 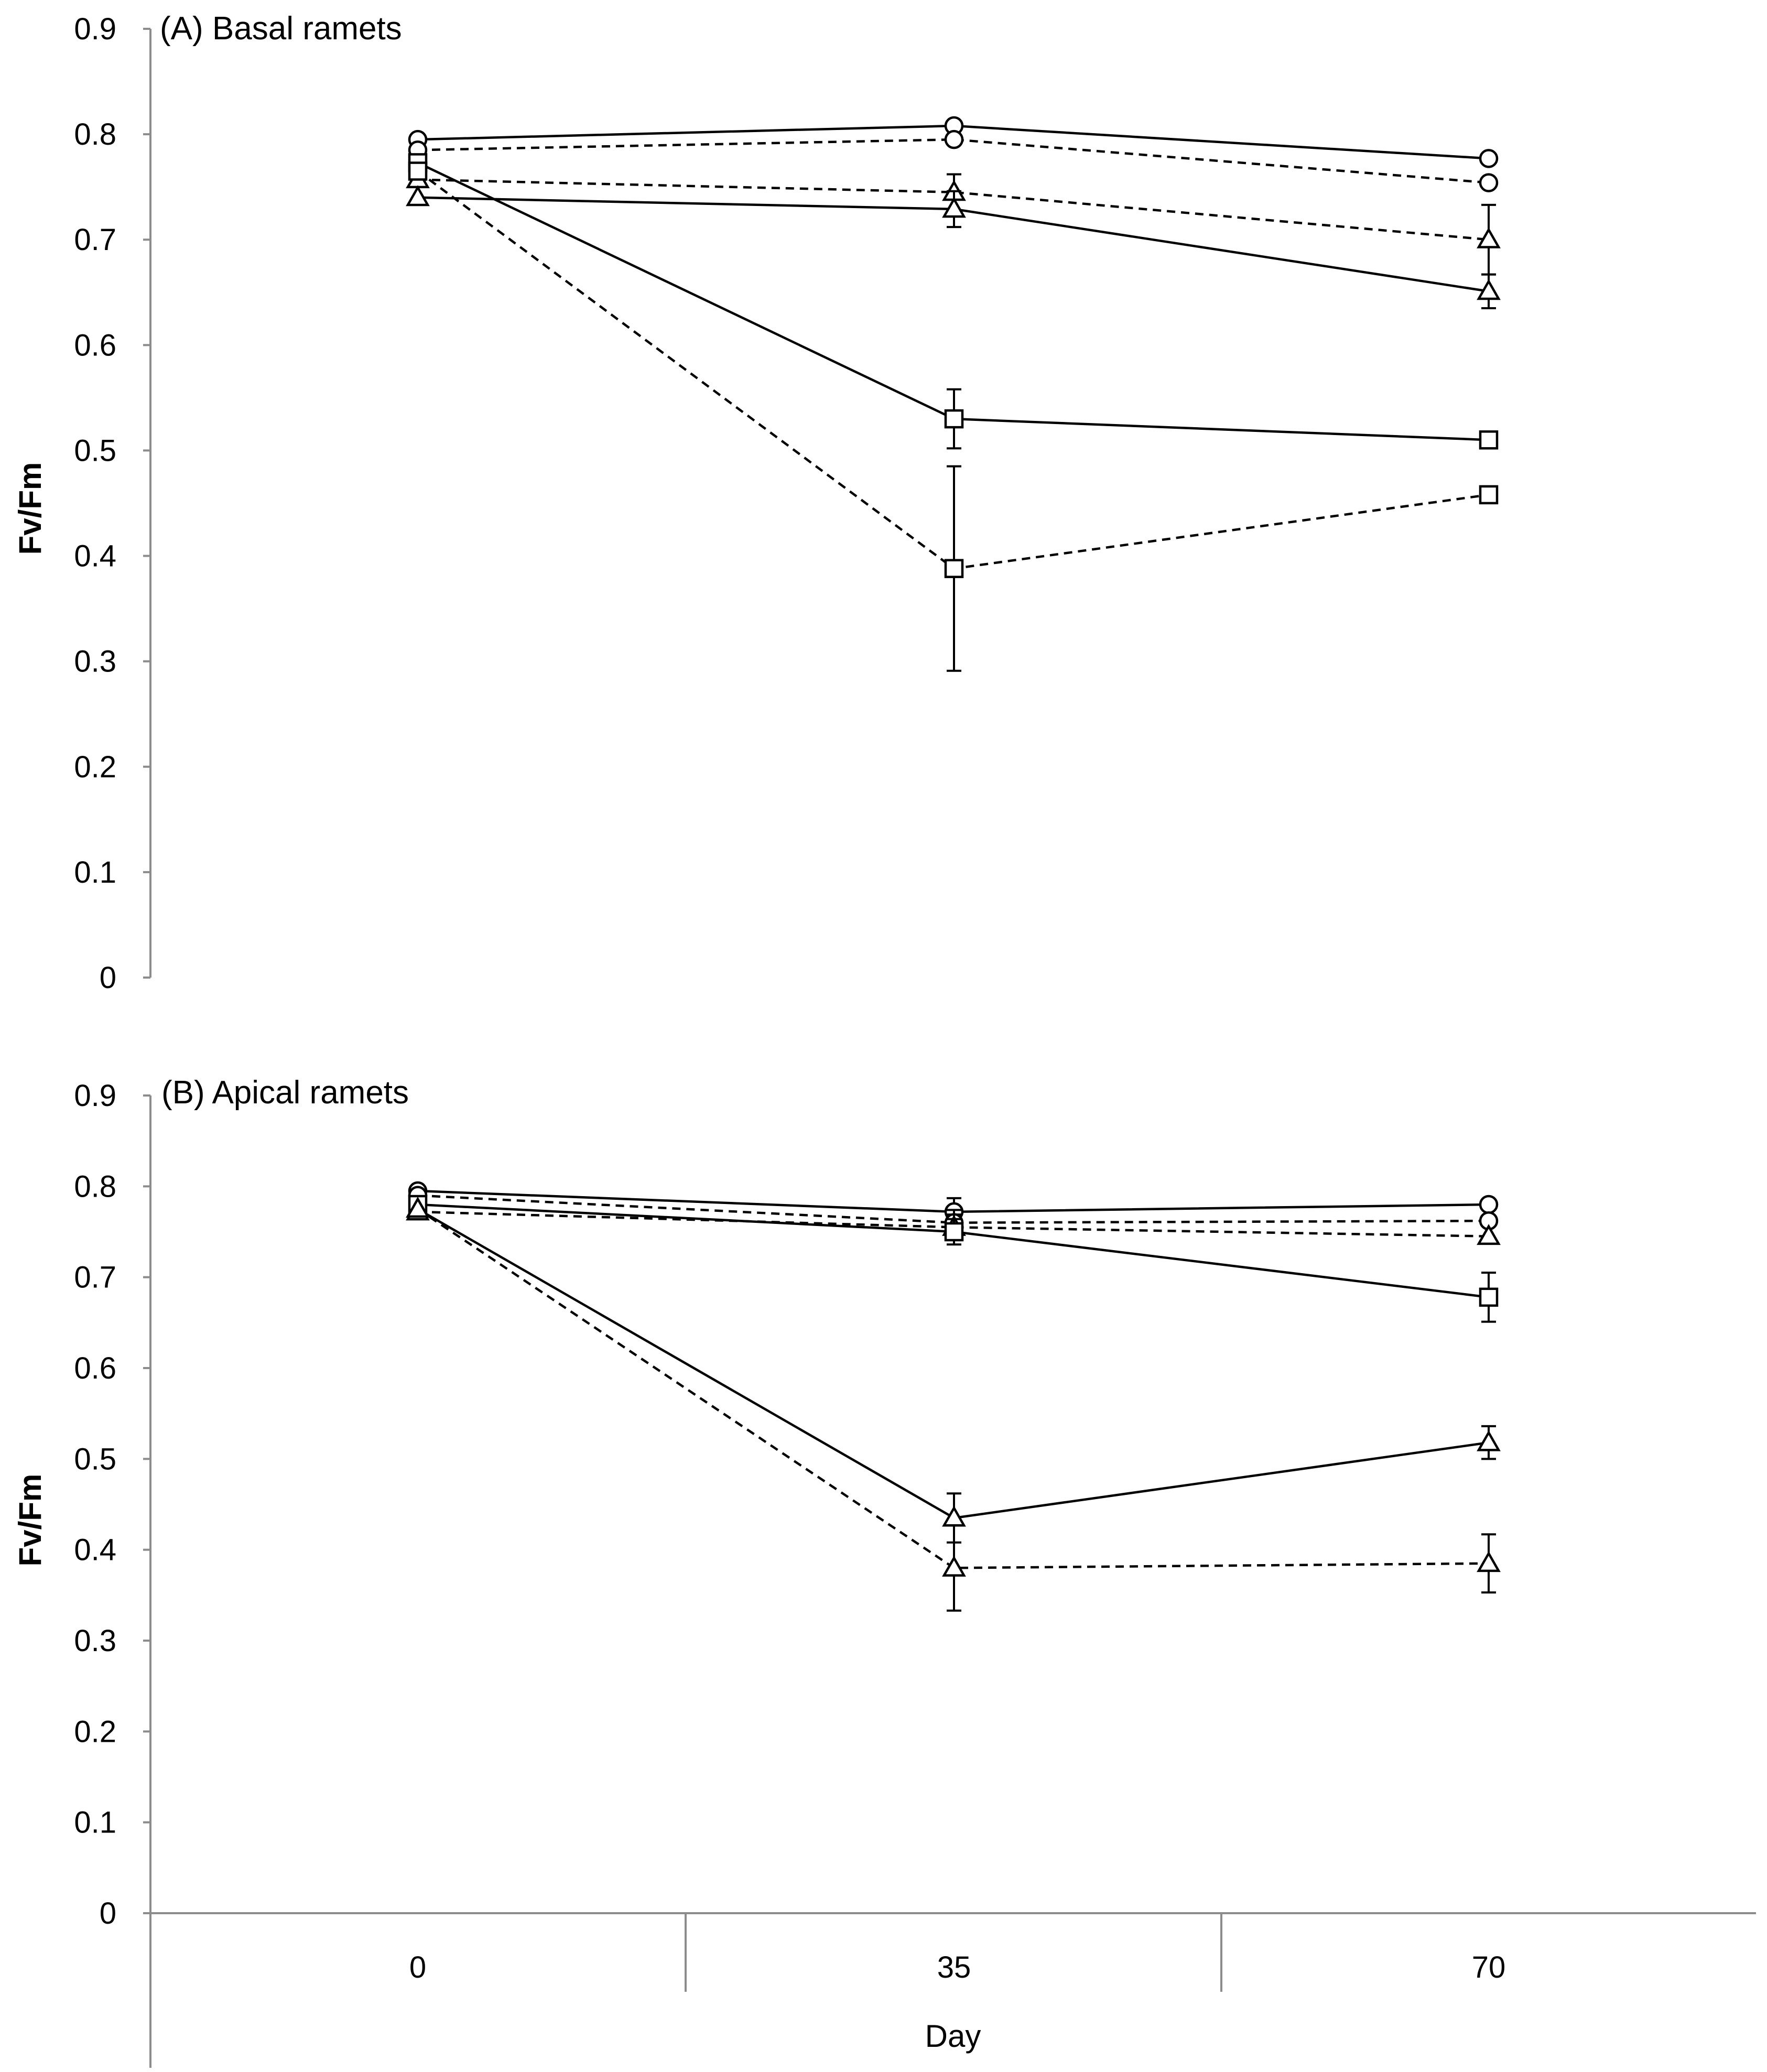 I want to click on panel-a-y-tick-label: 0.1, so click(x=95, y=872).